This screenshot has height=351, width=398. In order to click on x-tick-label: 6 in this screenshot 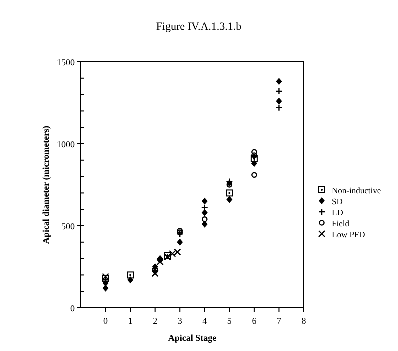, I will do `click(255, 321)`.